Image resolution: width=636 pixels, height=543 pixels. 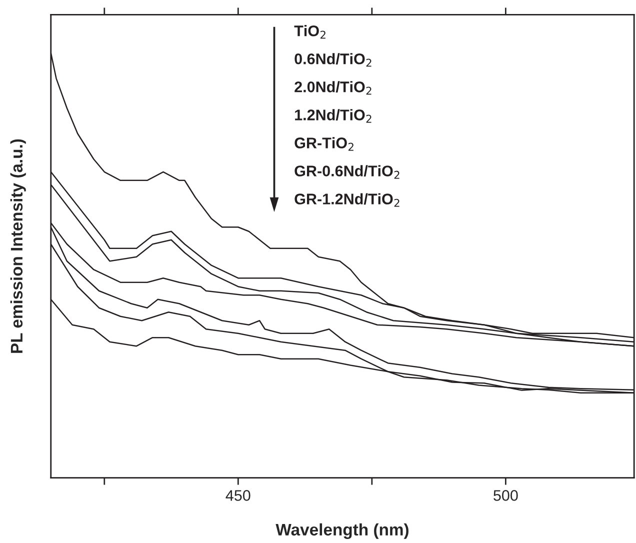 What do you see at coordinates (18, 246) in the screenshot?
I see `y-axis-title: PL emission Intensity (a.u.)` at bounding box center [18, 246].